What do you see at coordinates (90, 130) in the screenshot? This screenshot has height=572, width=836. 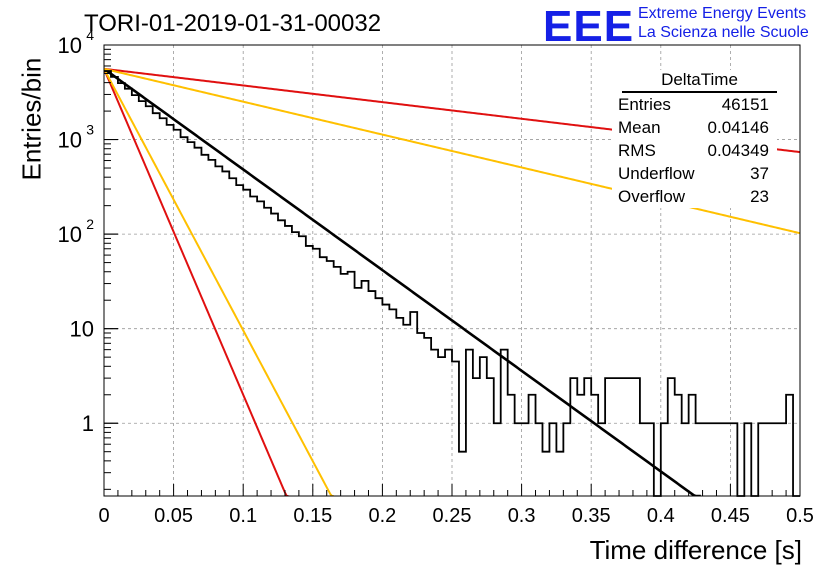 I see `y-tick-exponent: 3` at bounding box center [90, 130].